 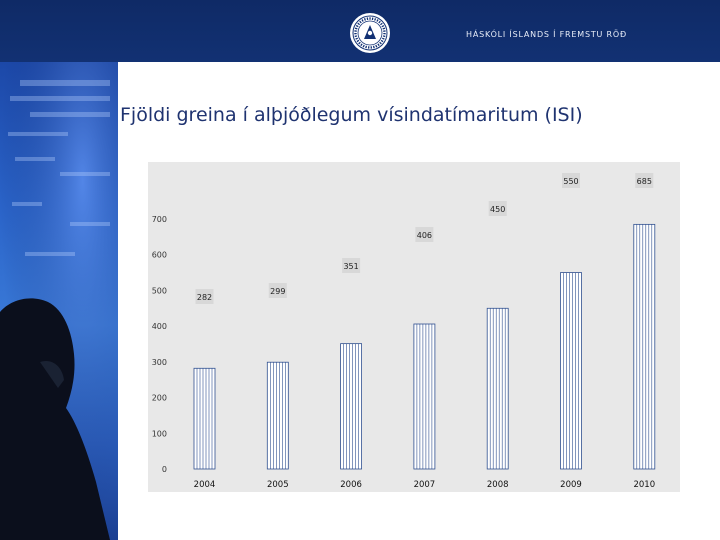 What do you see at coordinates (164, 469) in the screenshot?
I see `y-tick-label: 0` at bounding box center [164, 469].